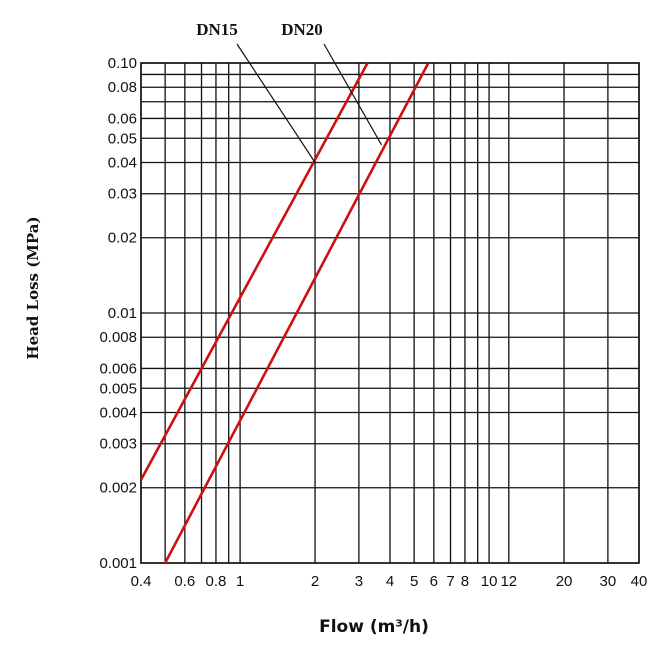 The width and height of the screenshot is (661, 648). Describe the element at coordinates (259, 29) in the screenshot. I see `series-labels: DN15 DN20` at that location.